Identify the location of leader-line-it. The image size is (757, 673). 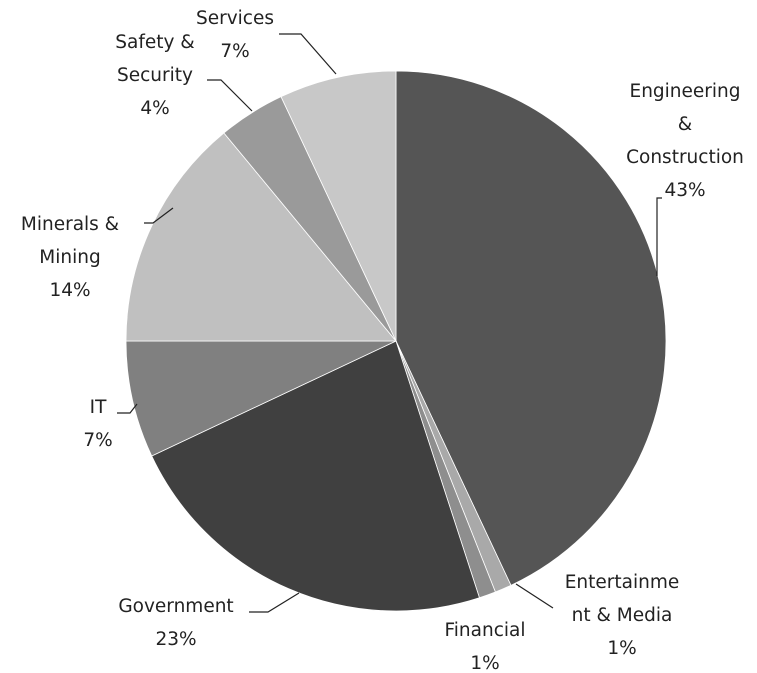
(127, 408).